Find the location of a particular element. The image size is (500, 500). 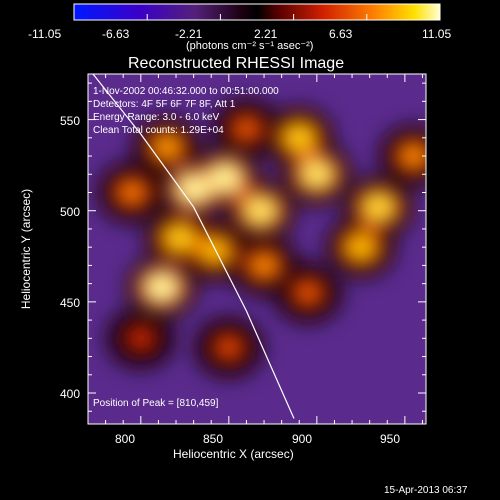

colorbar-tick-label: -11.05 is located at coordinates (45, 34).